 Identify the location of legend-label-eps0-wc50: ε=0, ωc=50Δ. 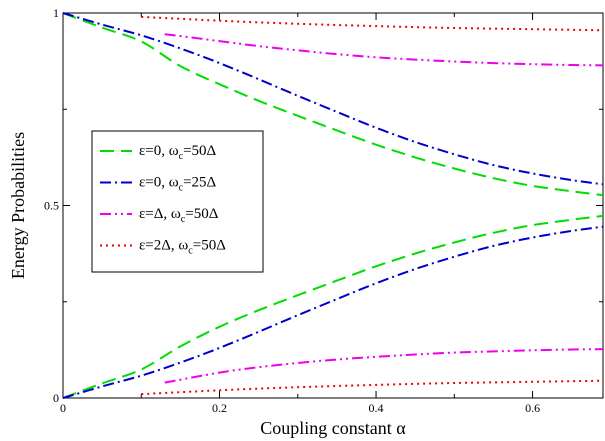
(178, 152).